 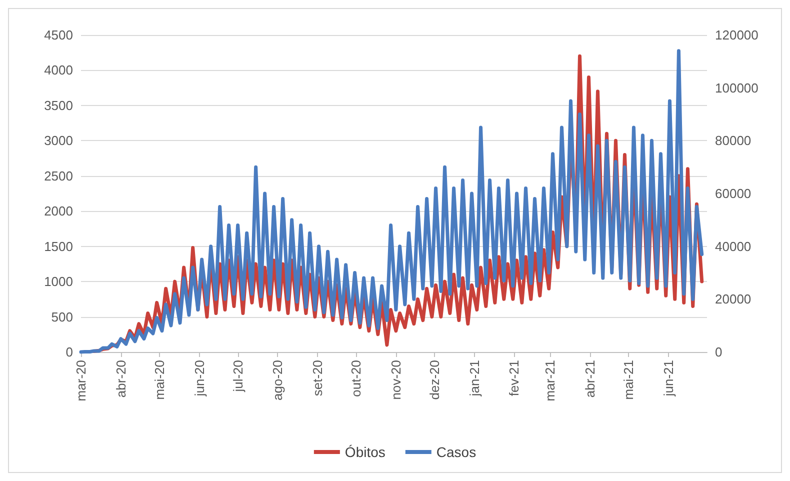 I want to click on x-tick-label: mai-21, so click(x=628, y=380).